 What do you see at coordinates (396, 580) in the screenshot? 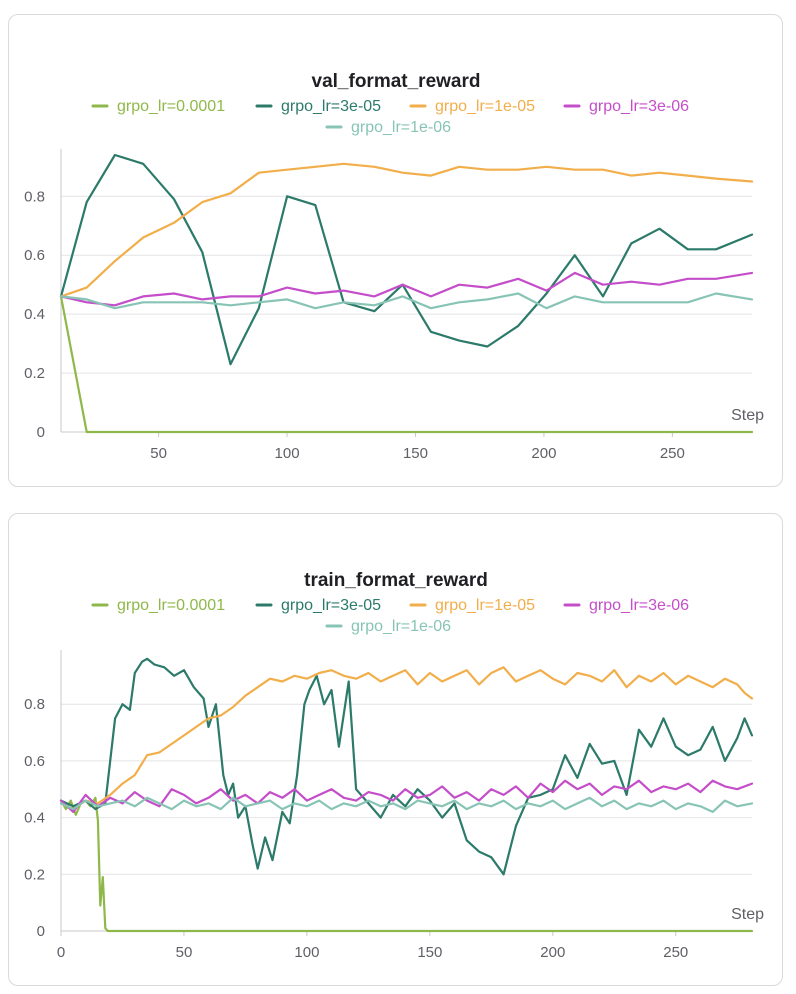
I see `chart-title: train_format_reward` at bounding box center [396, 580].